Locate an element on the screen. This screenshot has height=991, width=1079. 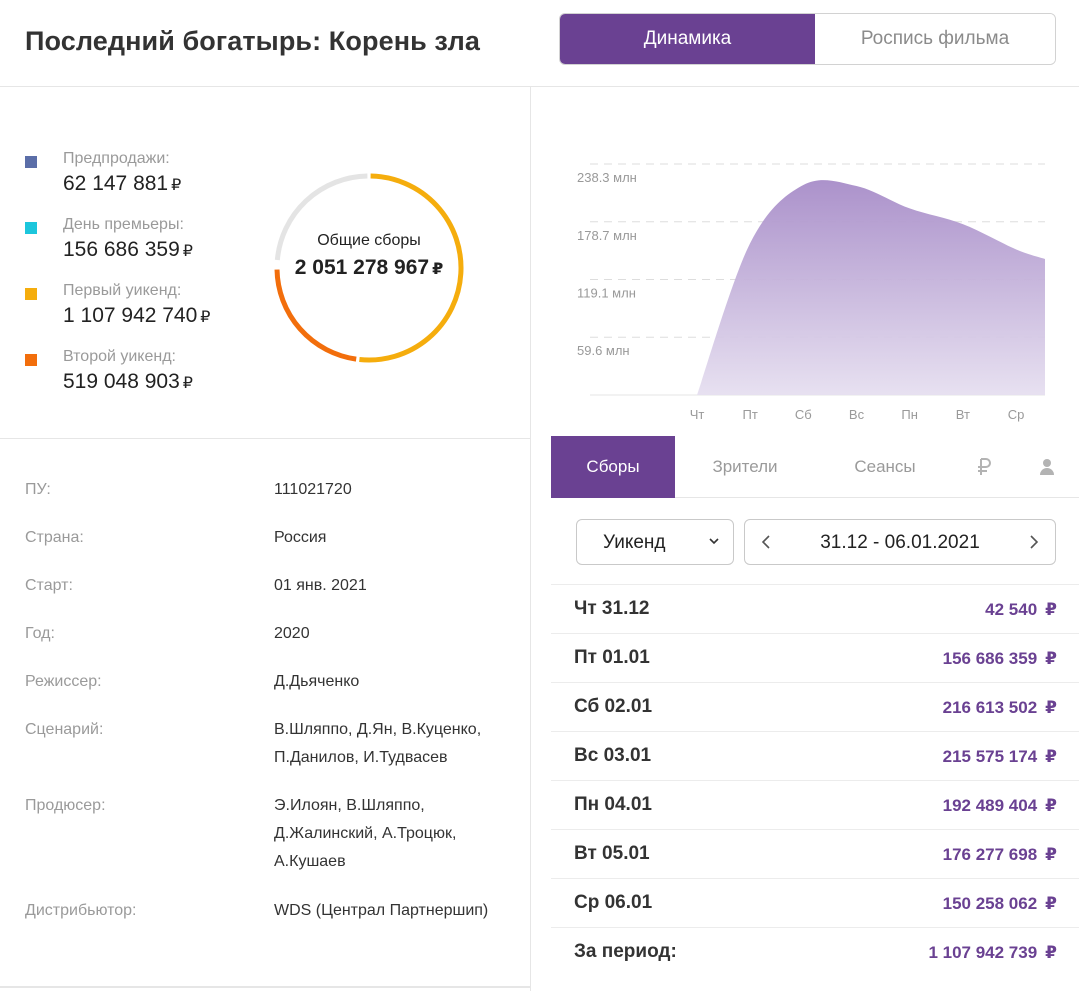
table-row: Вс 03.01 215 575 174 ₽ is located at coordinates (815, 755).